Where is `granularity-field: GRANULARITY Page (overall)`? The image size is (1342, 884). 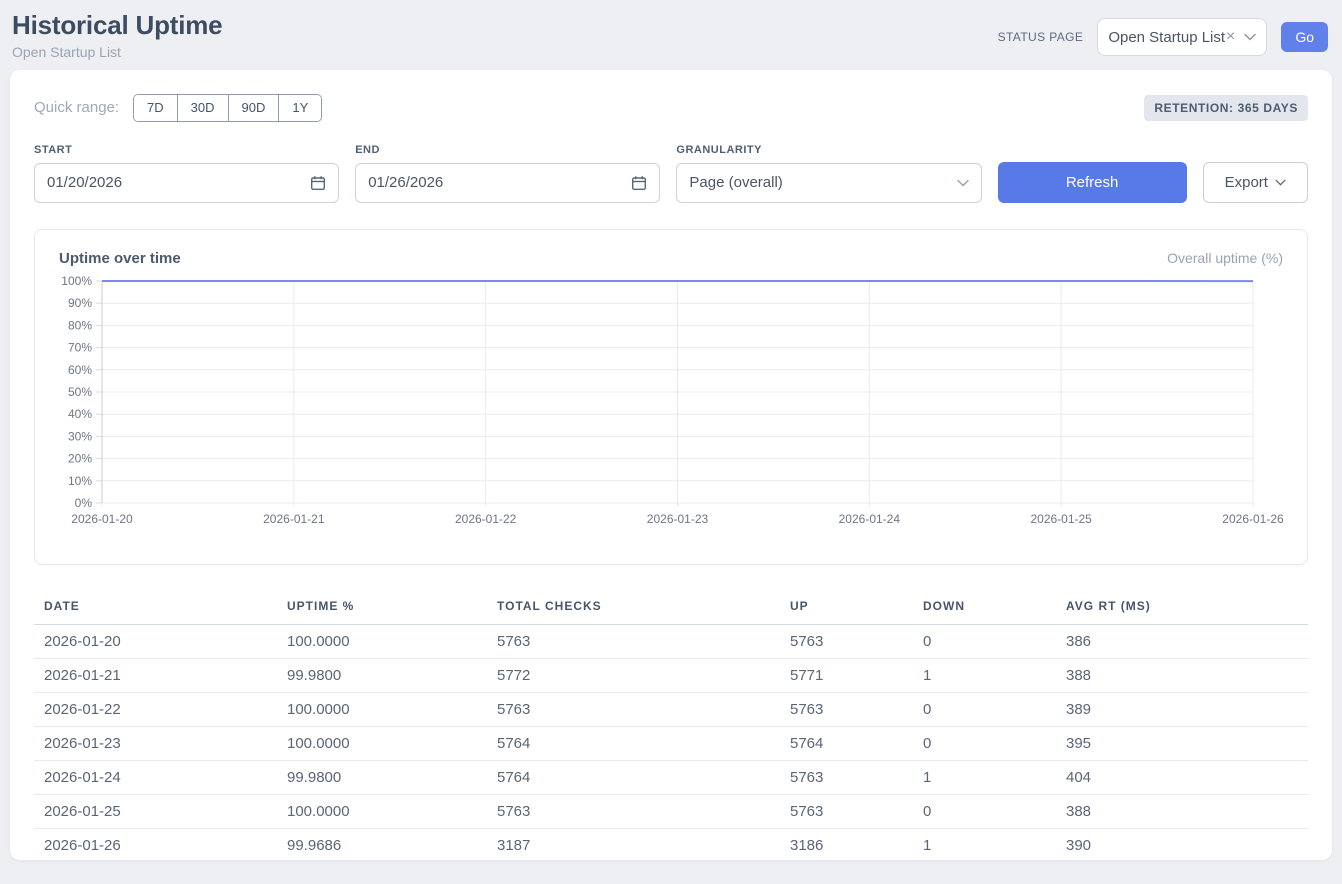 granularity-field: GRANULARITY Page (overall) is located at coordinates (829, 173).